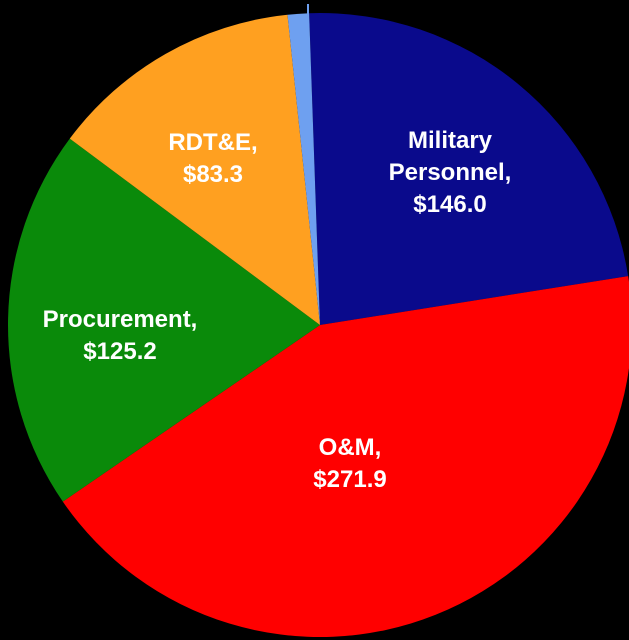  I want to click on slice-label-line: $83.3, so click(213, 174).